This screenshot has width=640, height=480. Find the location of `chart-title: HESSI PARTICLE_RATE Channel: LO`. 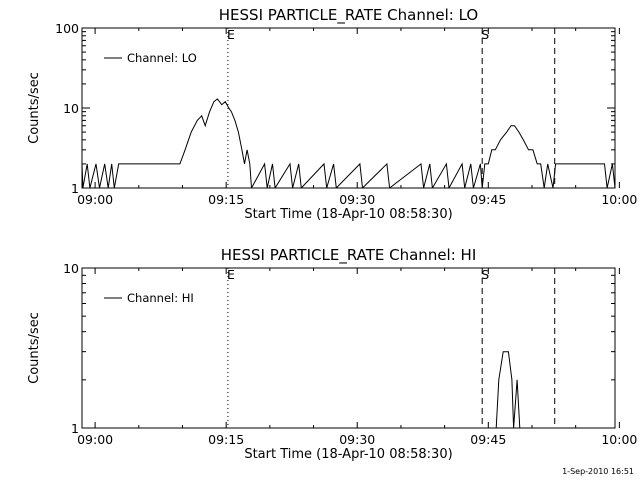

chart-title: HESSI PARTICLE_RATE Channel: LO is located at coordinates (348, 15).